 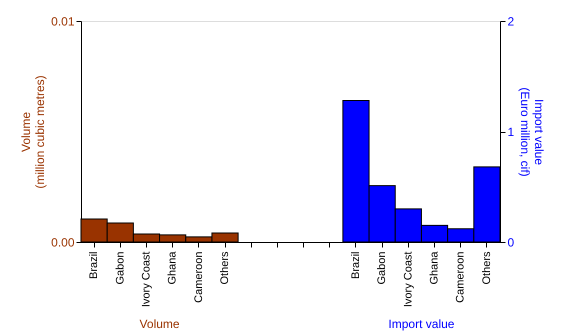 I want to click on y2-tick-label: 0, so click(x=511, y=243).